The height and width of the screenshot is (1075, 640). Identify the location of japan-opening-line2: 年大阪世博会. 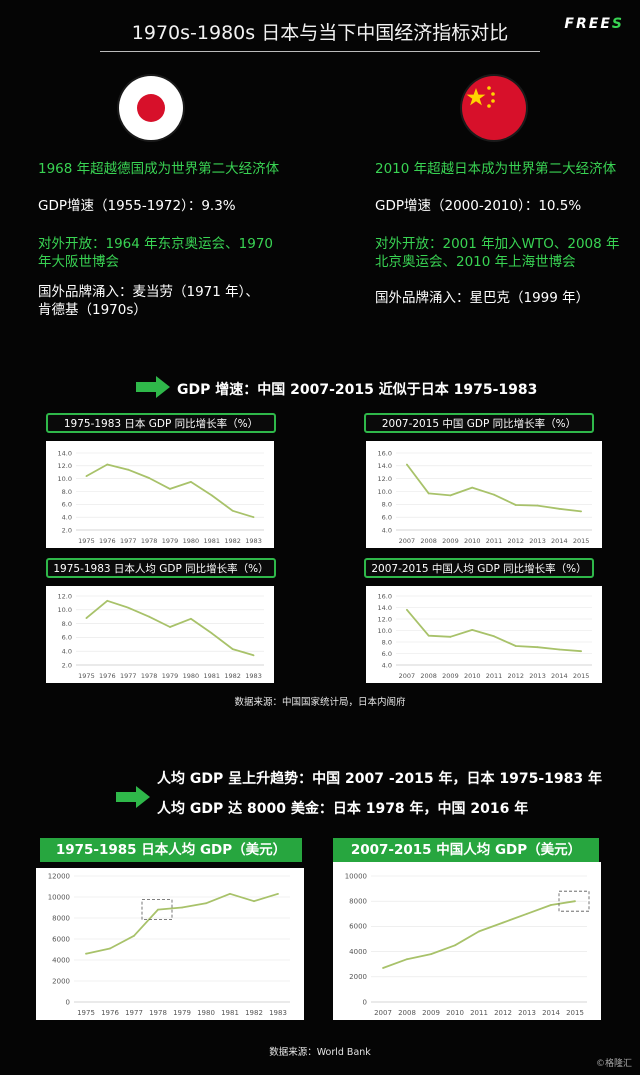
(78, 262).